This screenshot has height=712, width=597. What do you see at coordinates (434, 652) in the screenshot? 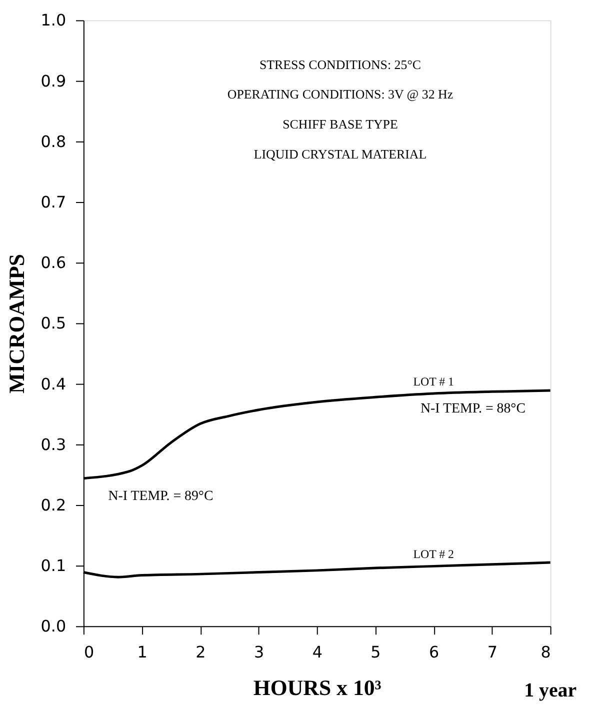
I see `x-tick-label: 6` at bounding box center [434, 652].